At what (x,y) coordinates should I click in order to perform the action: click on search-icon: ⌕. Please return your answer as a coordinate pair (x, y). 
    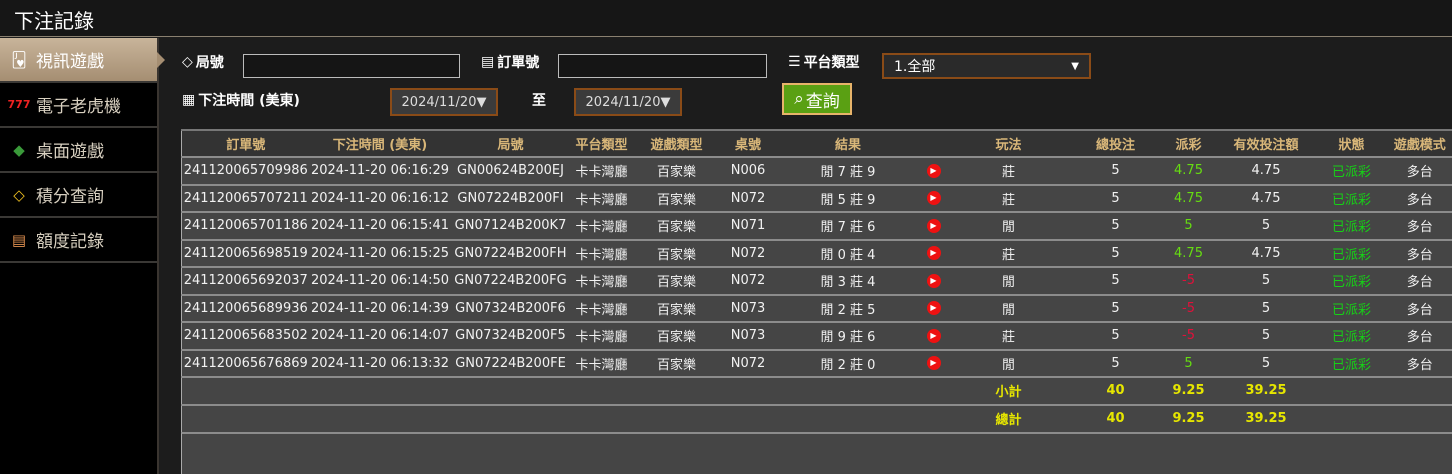
    Looking at the image, I should click on (799, 99).